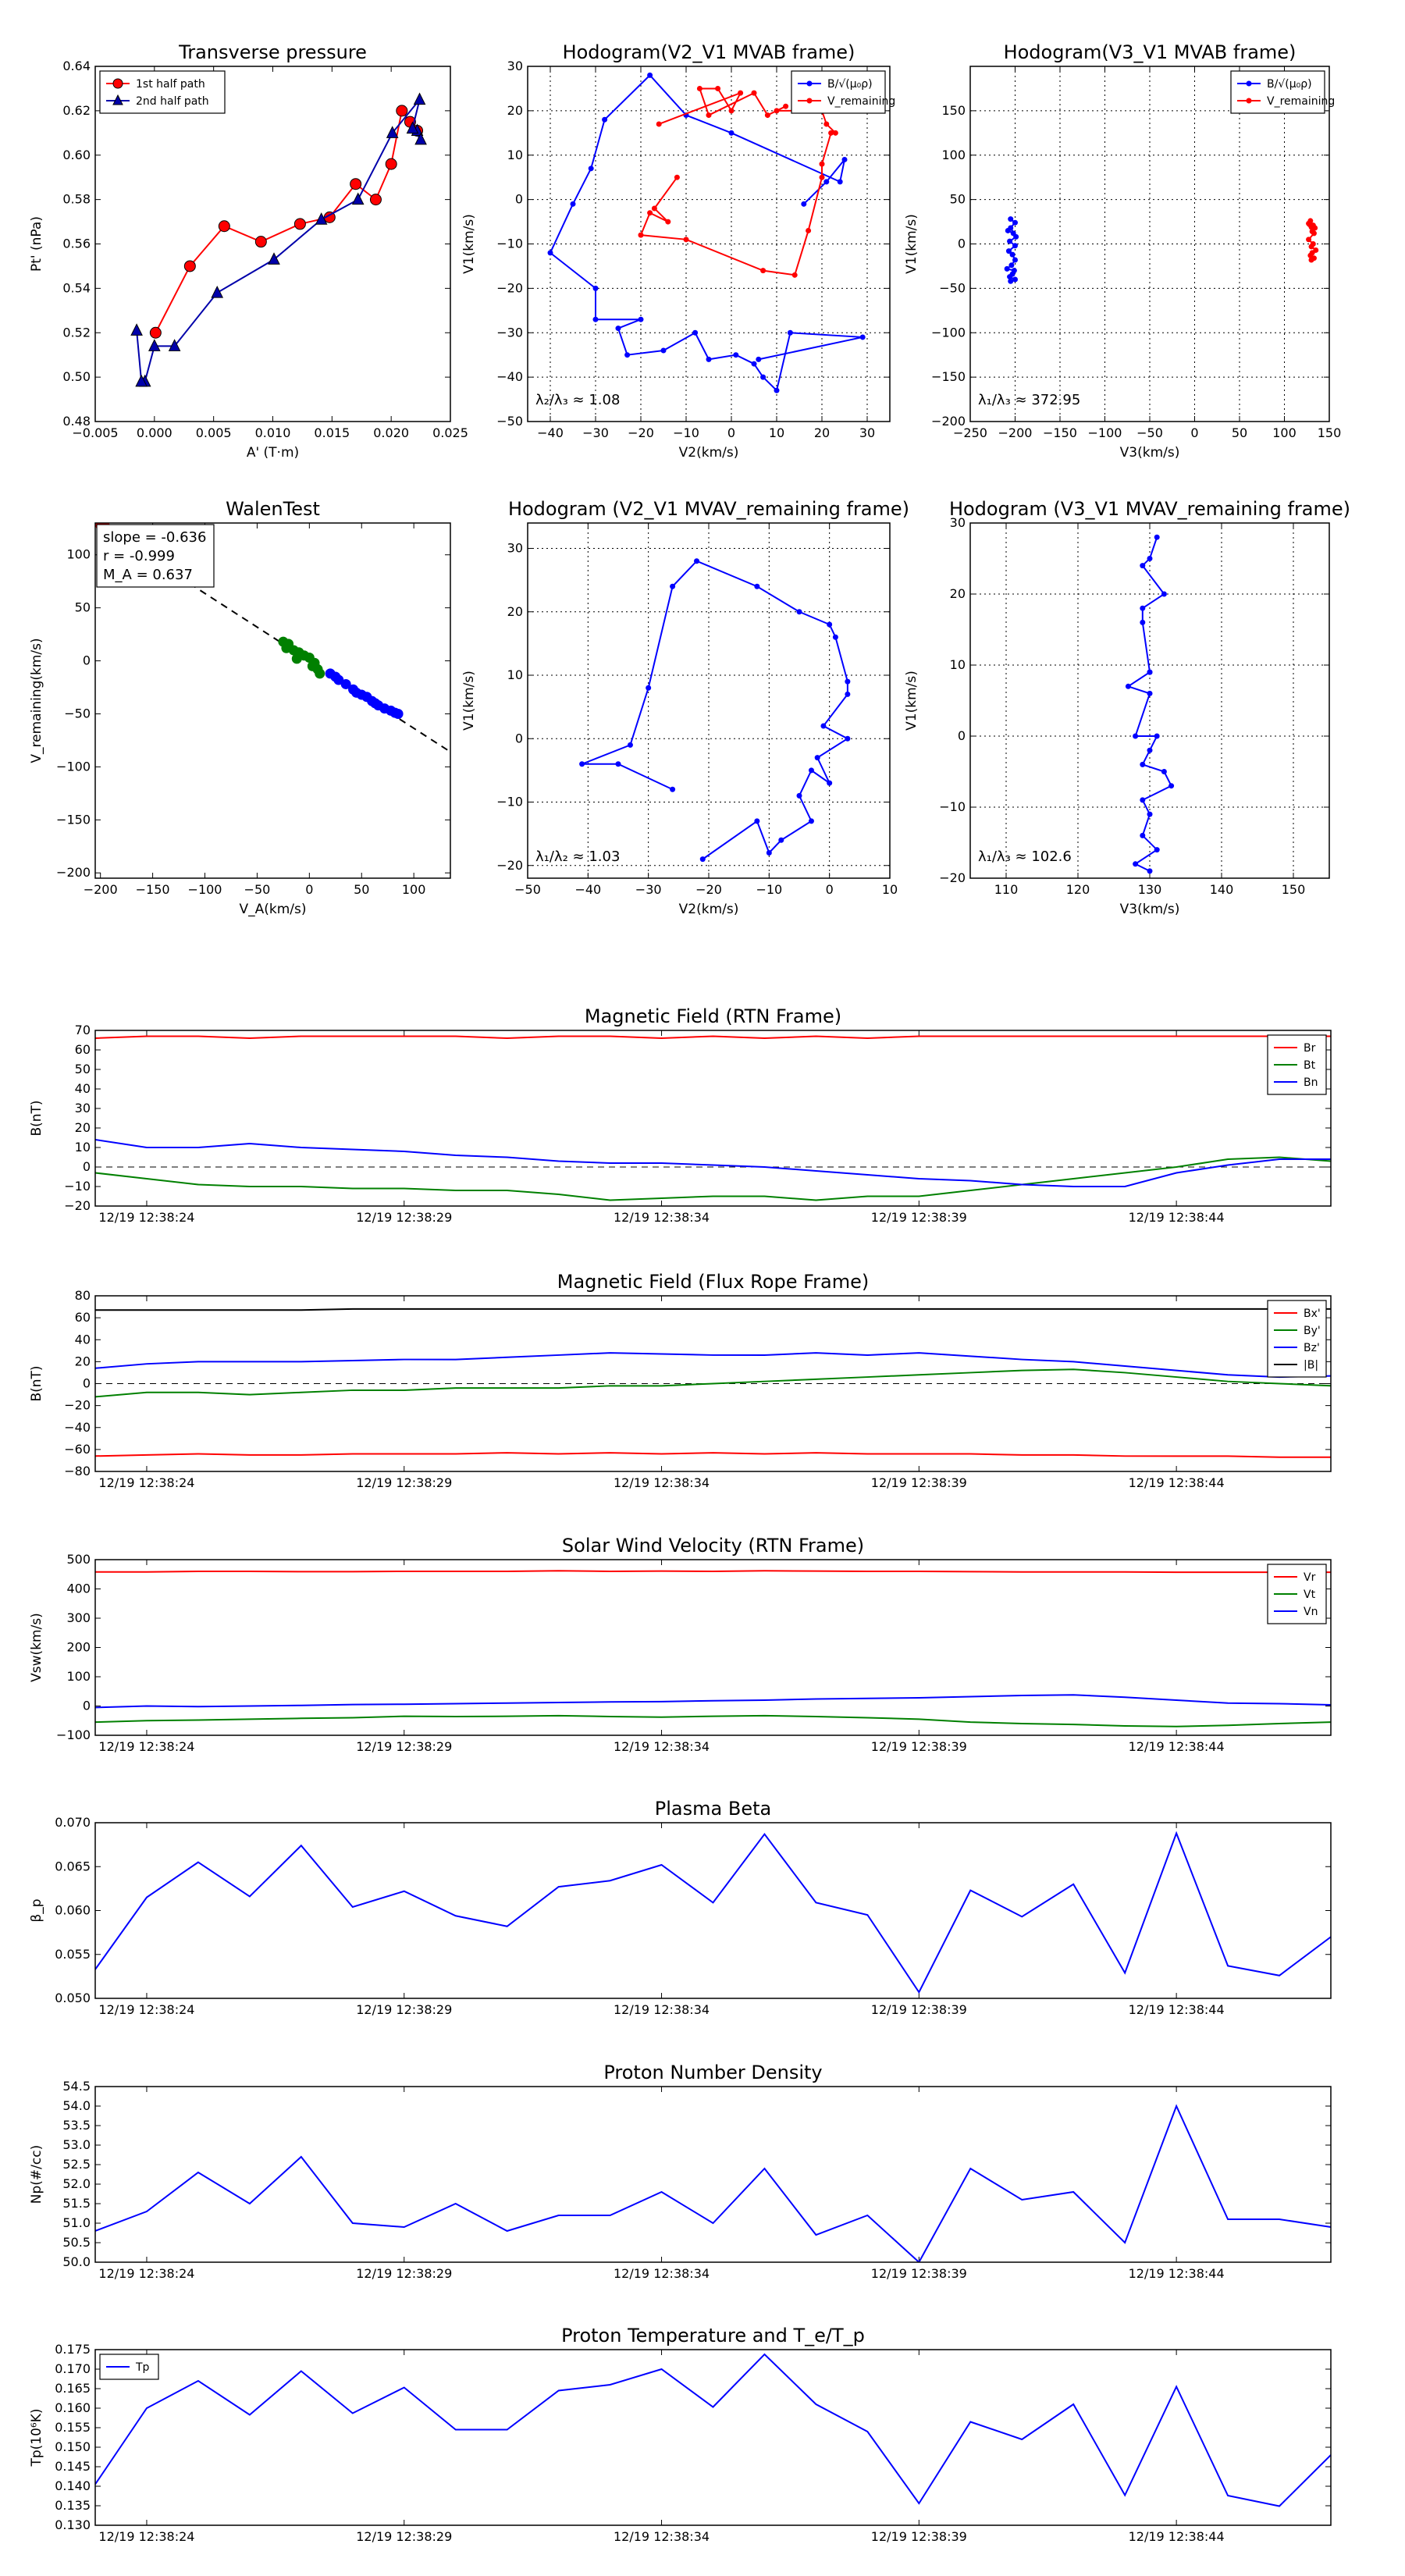  What do you see at coordinates (1311, 1365) in the screenshot?
I see `legend-label: |B|` at bounding box center [1311, 1365].